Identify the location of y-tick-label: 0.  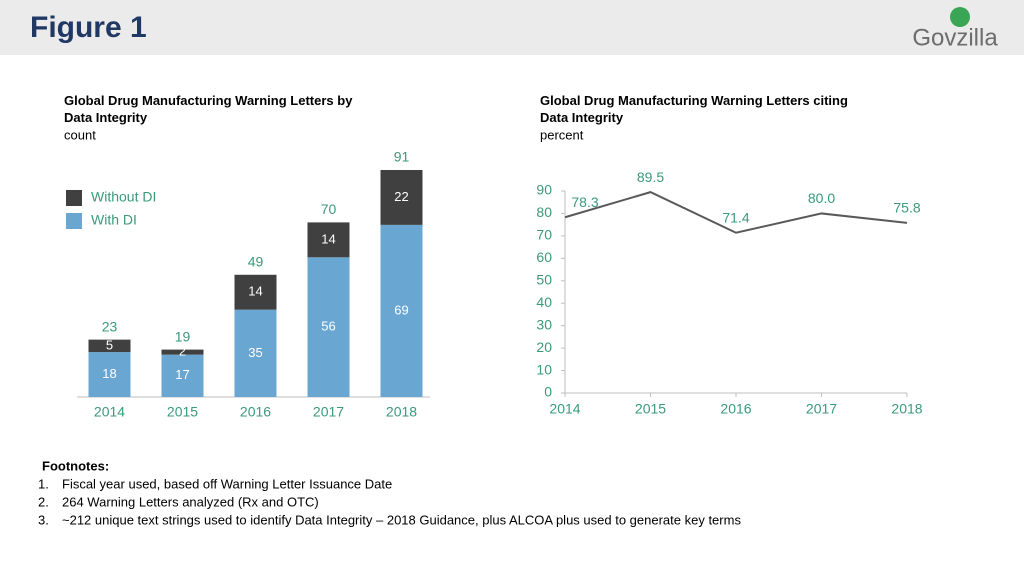
(548, 392).